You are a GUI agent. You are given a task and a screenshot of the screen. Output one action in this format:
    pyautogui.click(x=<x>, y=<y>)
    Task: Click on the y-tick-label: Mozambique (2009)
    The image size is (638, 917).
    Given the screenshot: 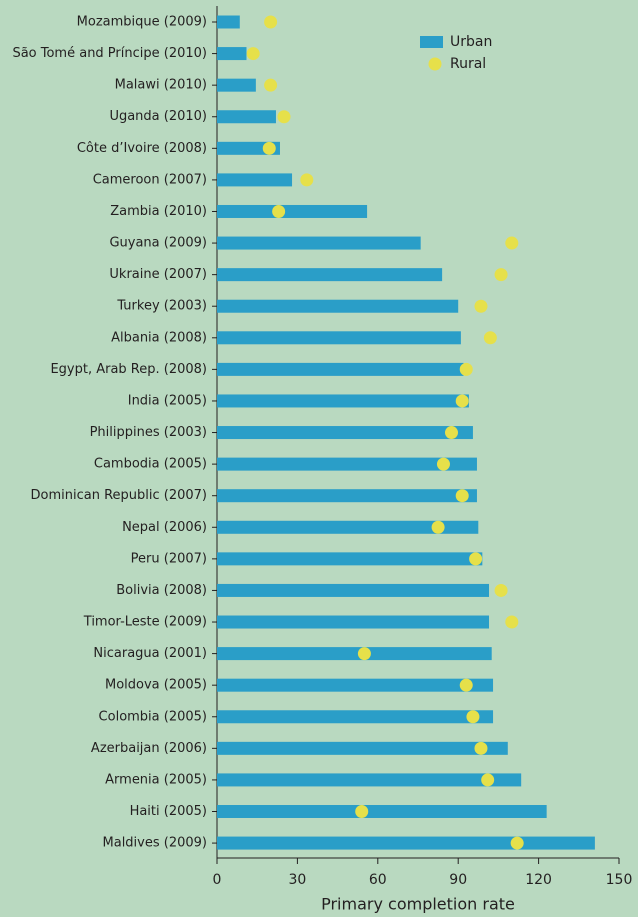 What is the action you would take?
    pyautogui.click(x=142, y=22)
    